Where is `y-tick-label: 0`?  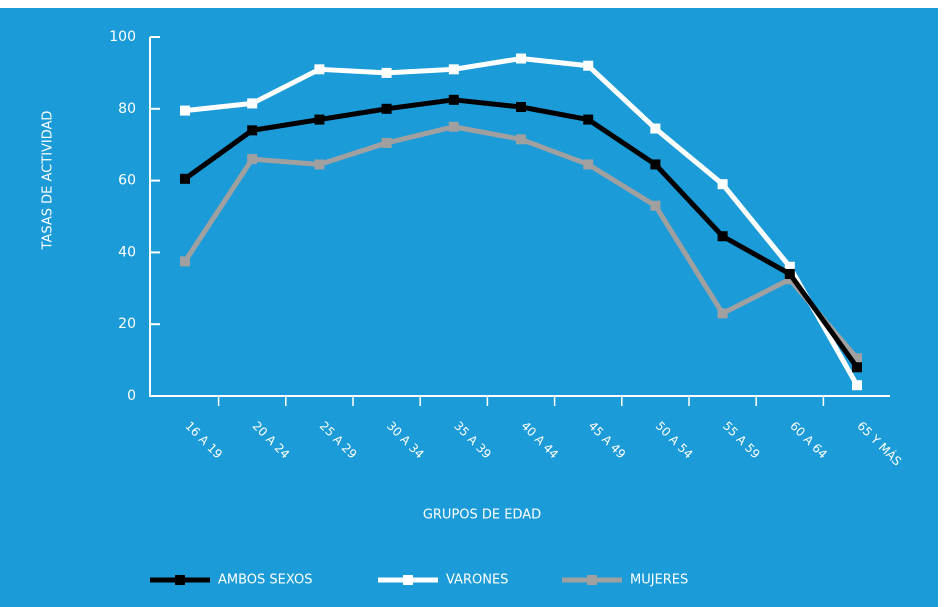 y-tick-label: 0 is located at coordinates (131, 396).